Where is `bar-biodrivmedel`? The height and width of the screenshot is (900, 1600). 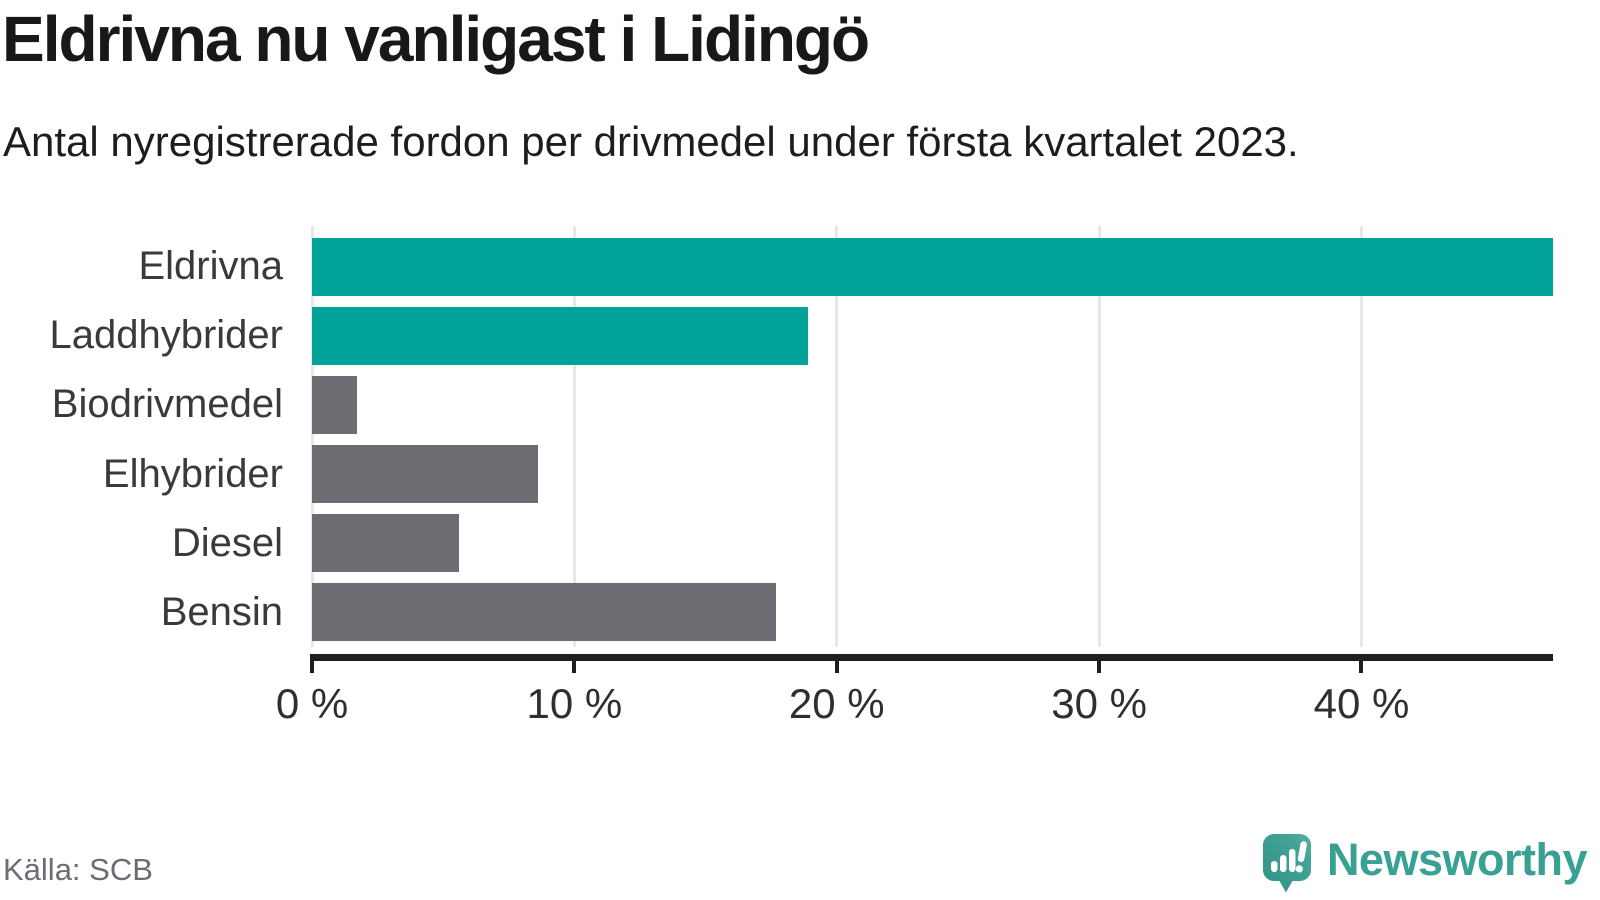
bar-biodrivmedel is located at coordinates (334, 404).